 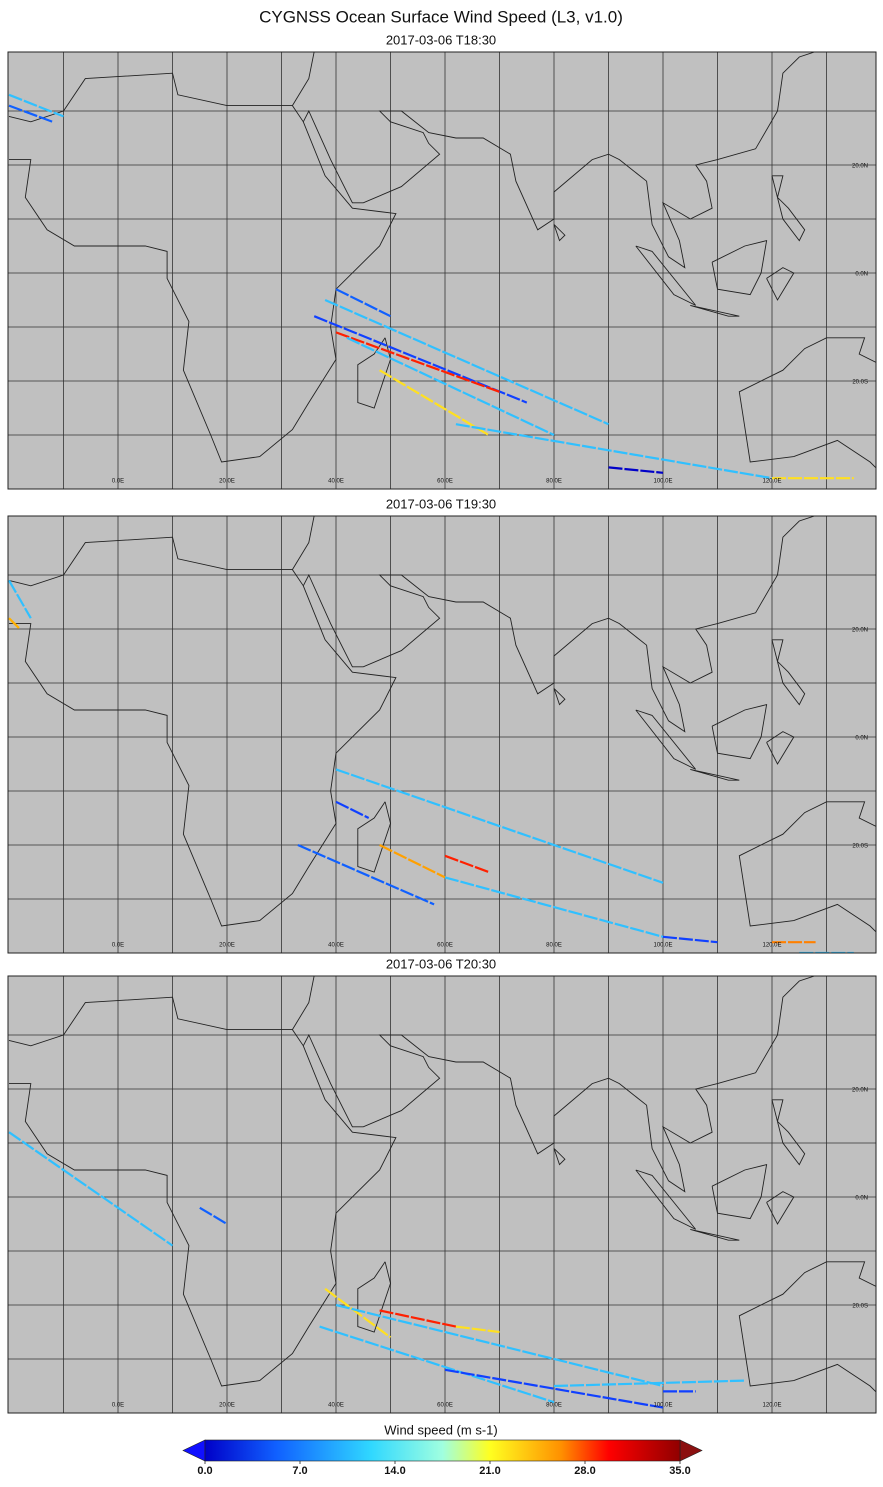 What do you see at coordinates (441, 503) in the screenshot?
I see `panel-time: 2017-03-06 T19:30` at bounding box center [441, 503].